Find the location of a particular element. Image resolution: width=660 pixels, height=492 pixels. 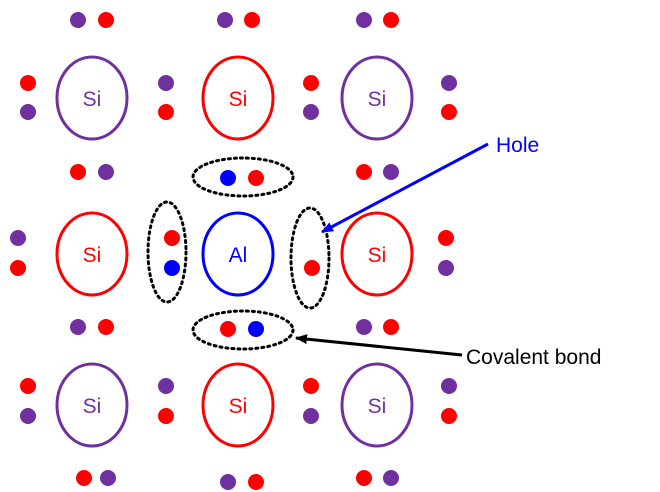

hole-arrow is located at coordinates (405, 188).